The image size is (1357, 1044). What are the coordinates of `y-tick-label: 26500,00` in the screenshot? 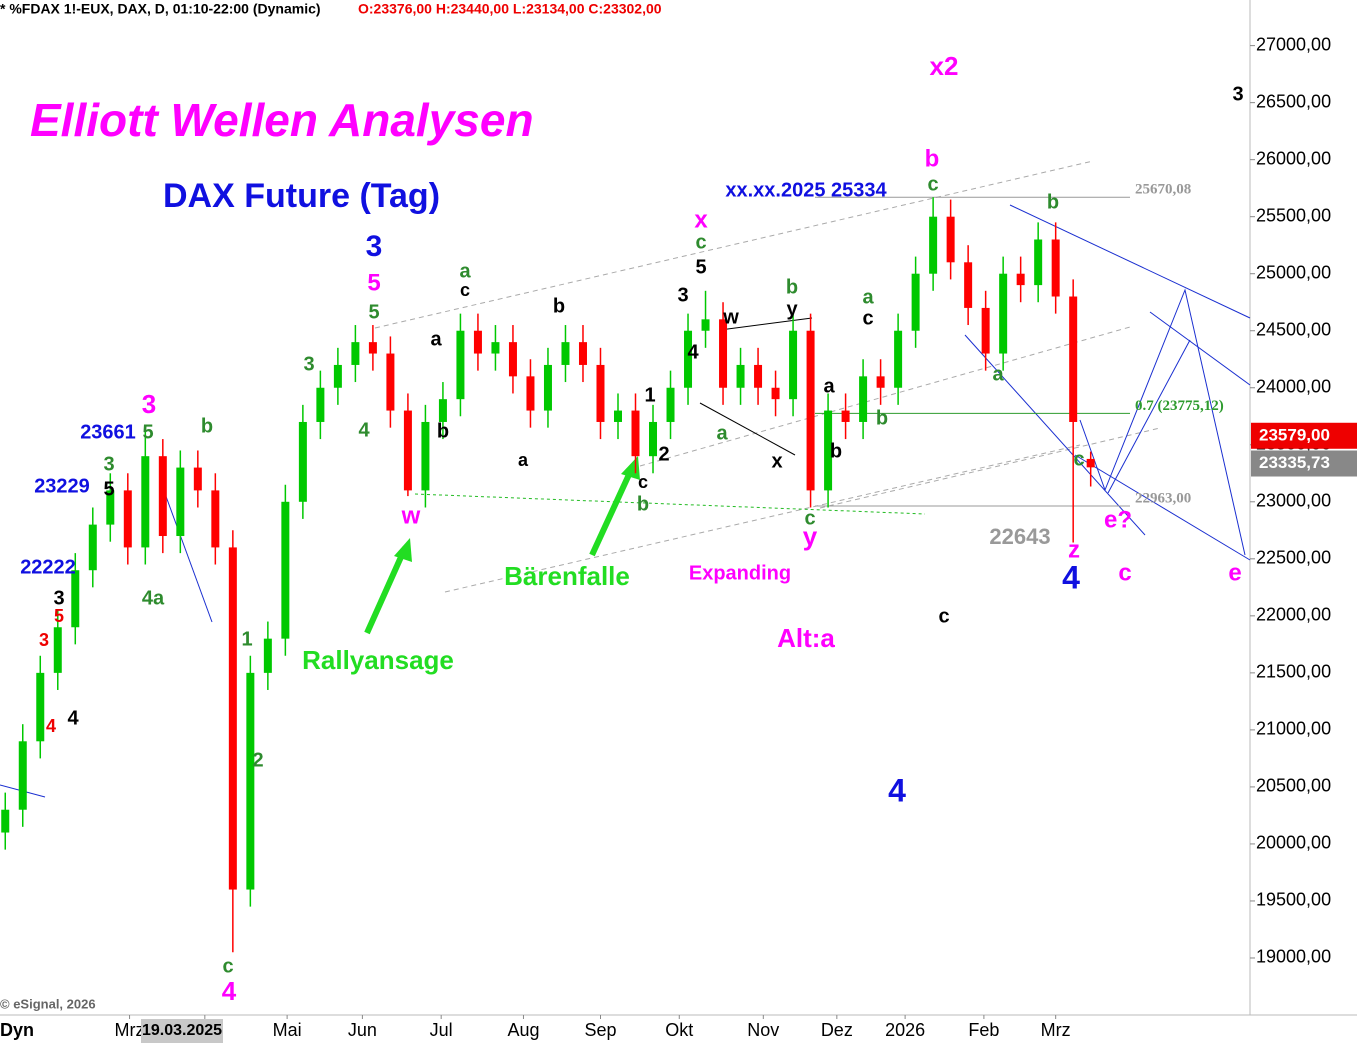 It's located at (1293, 101).